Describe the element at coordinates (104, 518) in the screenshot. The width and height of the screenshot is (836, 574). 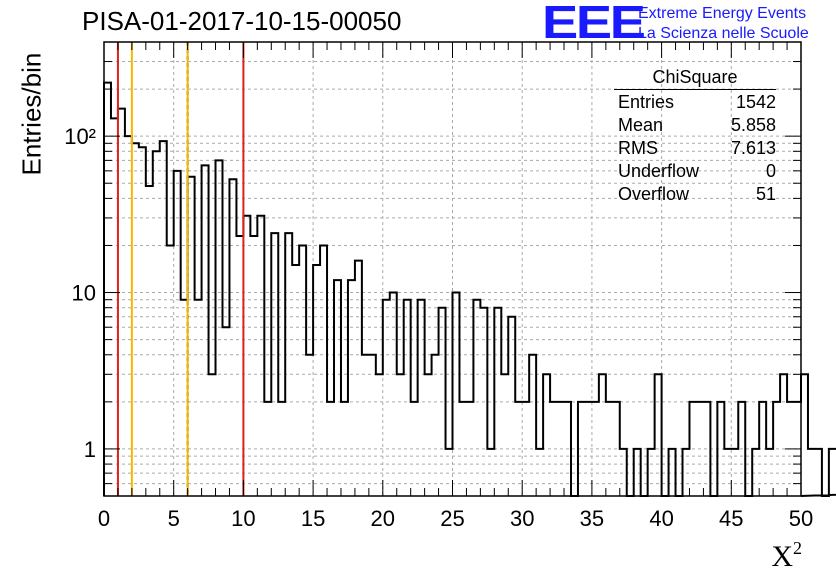
I see `x-tick-label: 0` at that location.